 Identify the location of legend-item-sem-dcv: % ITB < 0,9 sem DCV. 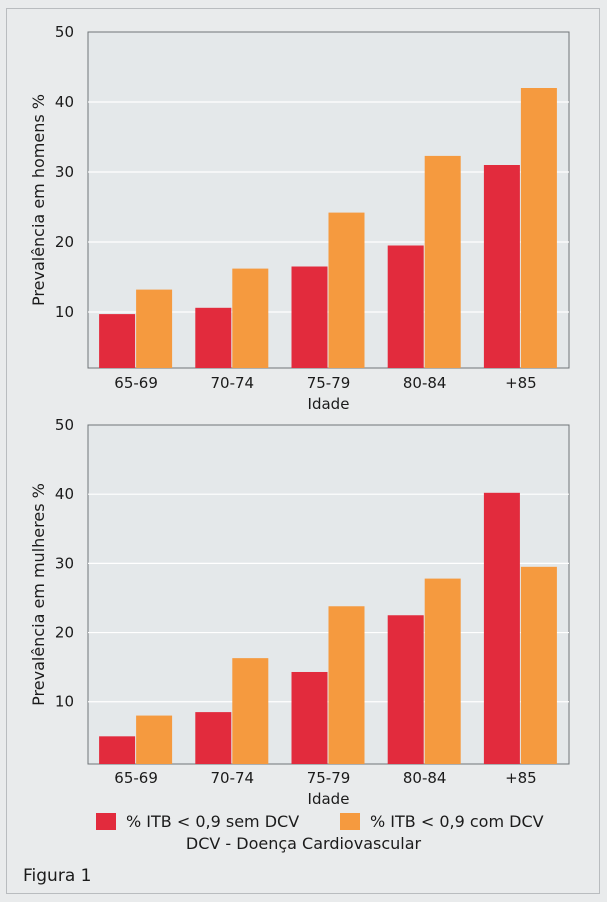
(197, 821).